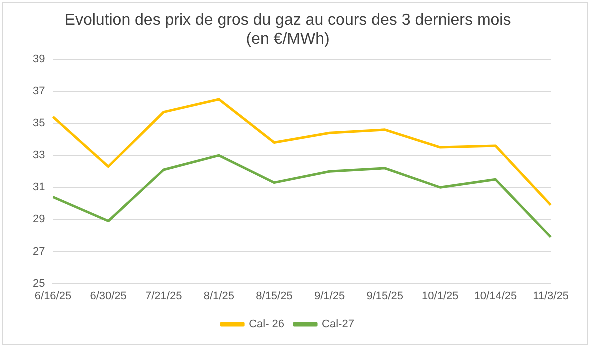  I want to click on text: Evolution des prix de gros du gaz au cours des 3 derniers mois, so click(288, 21).